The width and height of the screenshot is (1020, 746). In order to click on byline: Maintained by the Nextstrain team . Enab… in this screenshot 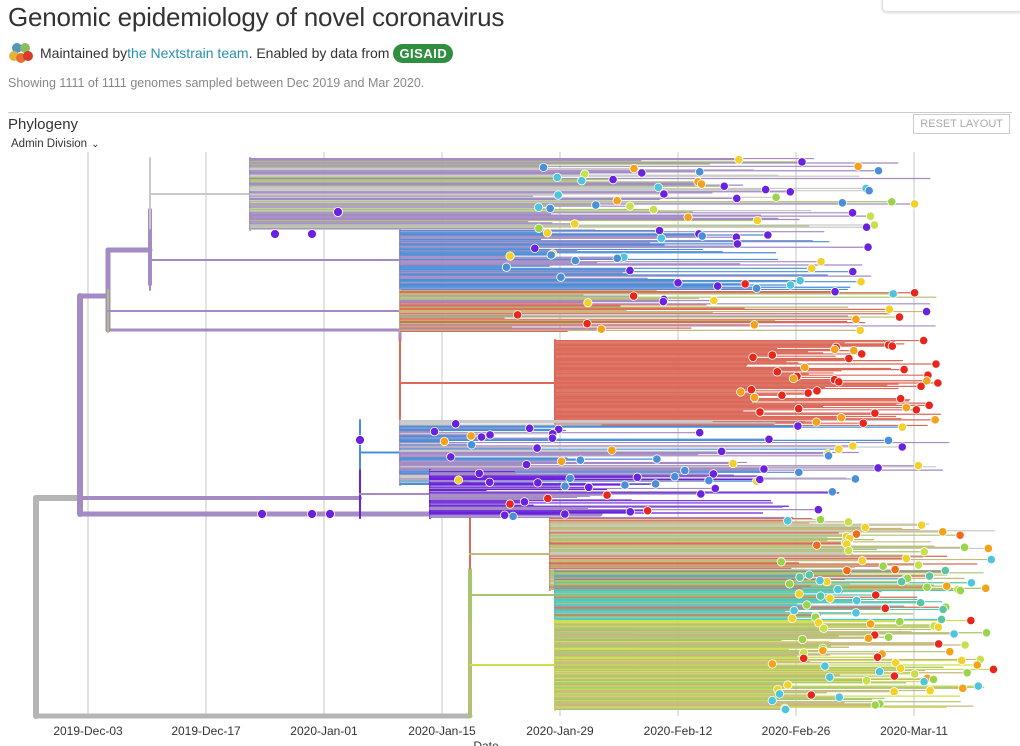, I will do `click(231, 53)`.